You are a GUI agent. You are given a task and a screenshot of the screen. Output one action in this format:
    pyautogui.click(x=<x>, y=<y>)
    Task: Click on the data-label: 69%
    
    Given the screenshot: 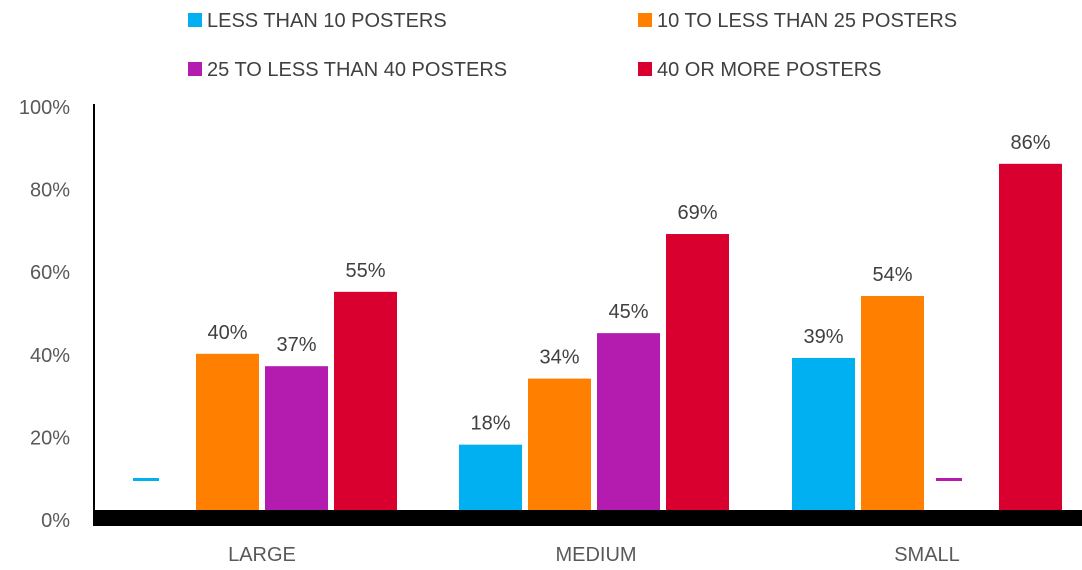 What is the action you would take?
    pyautogui.click(x=697, y=213)
    